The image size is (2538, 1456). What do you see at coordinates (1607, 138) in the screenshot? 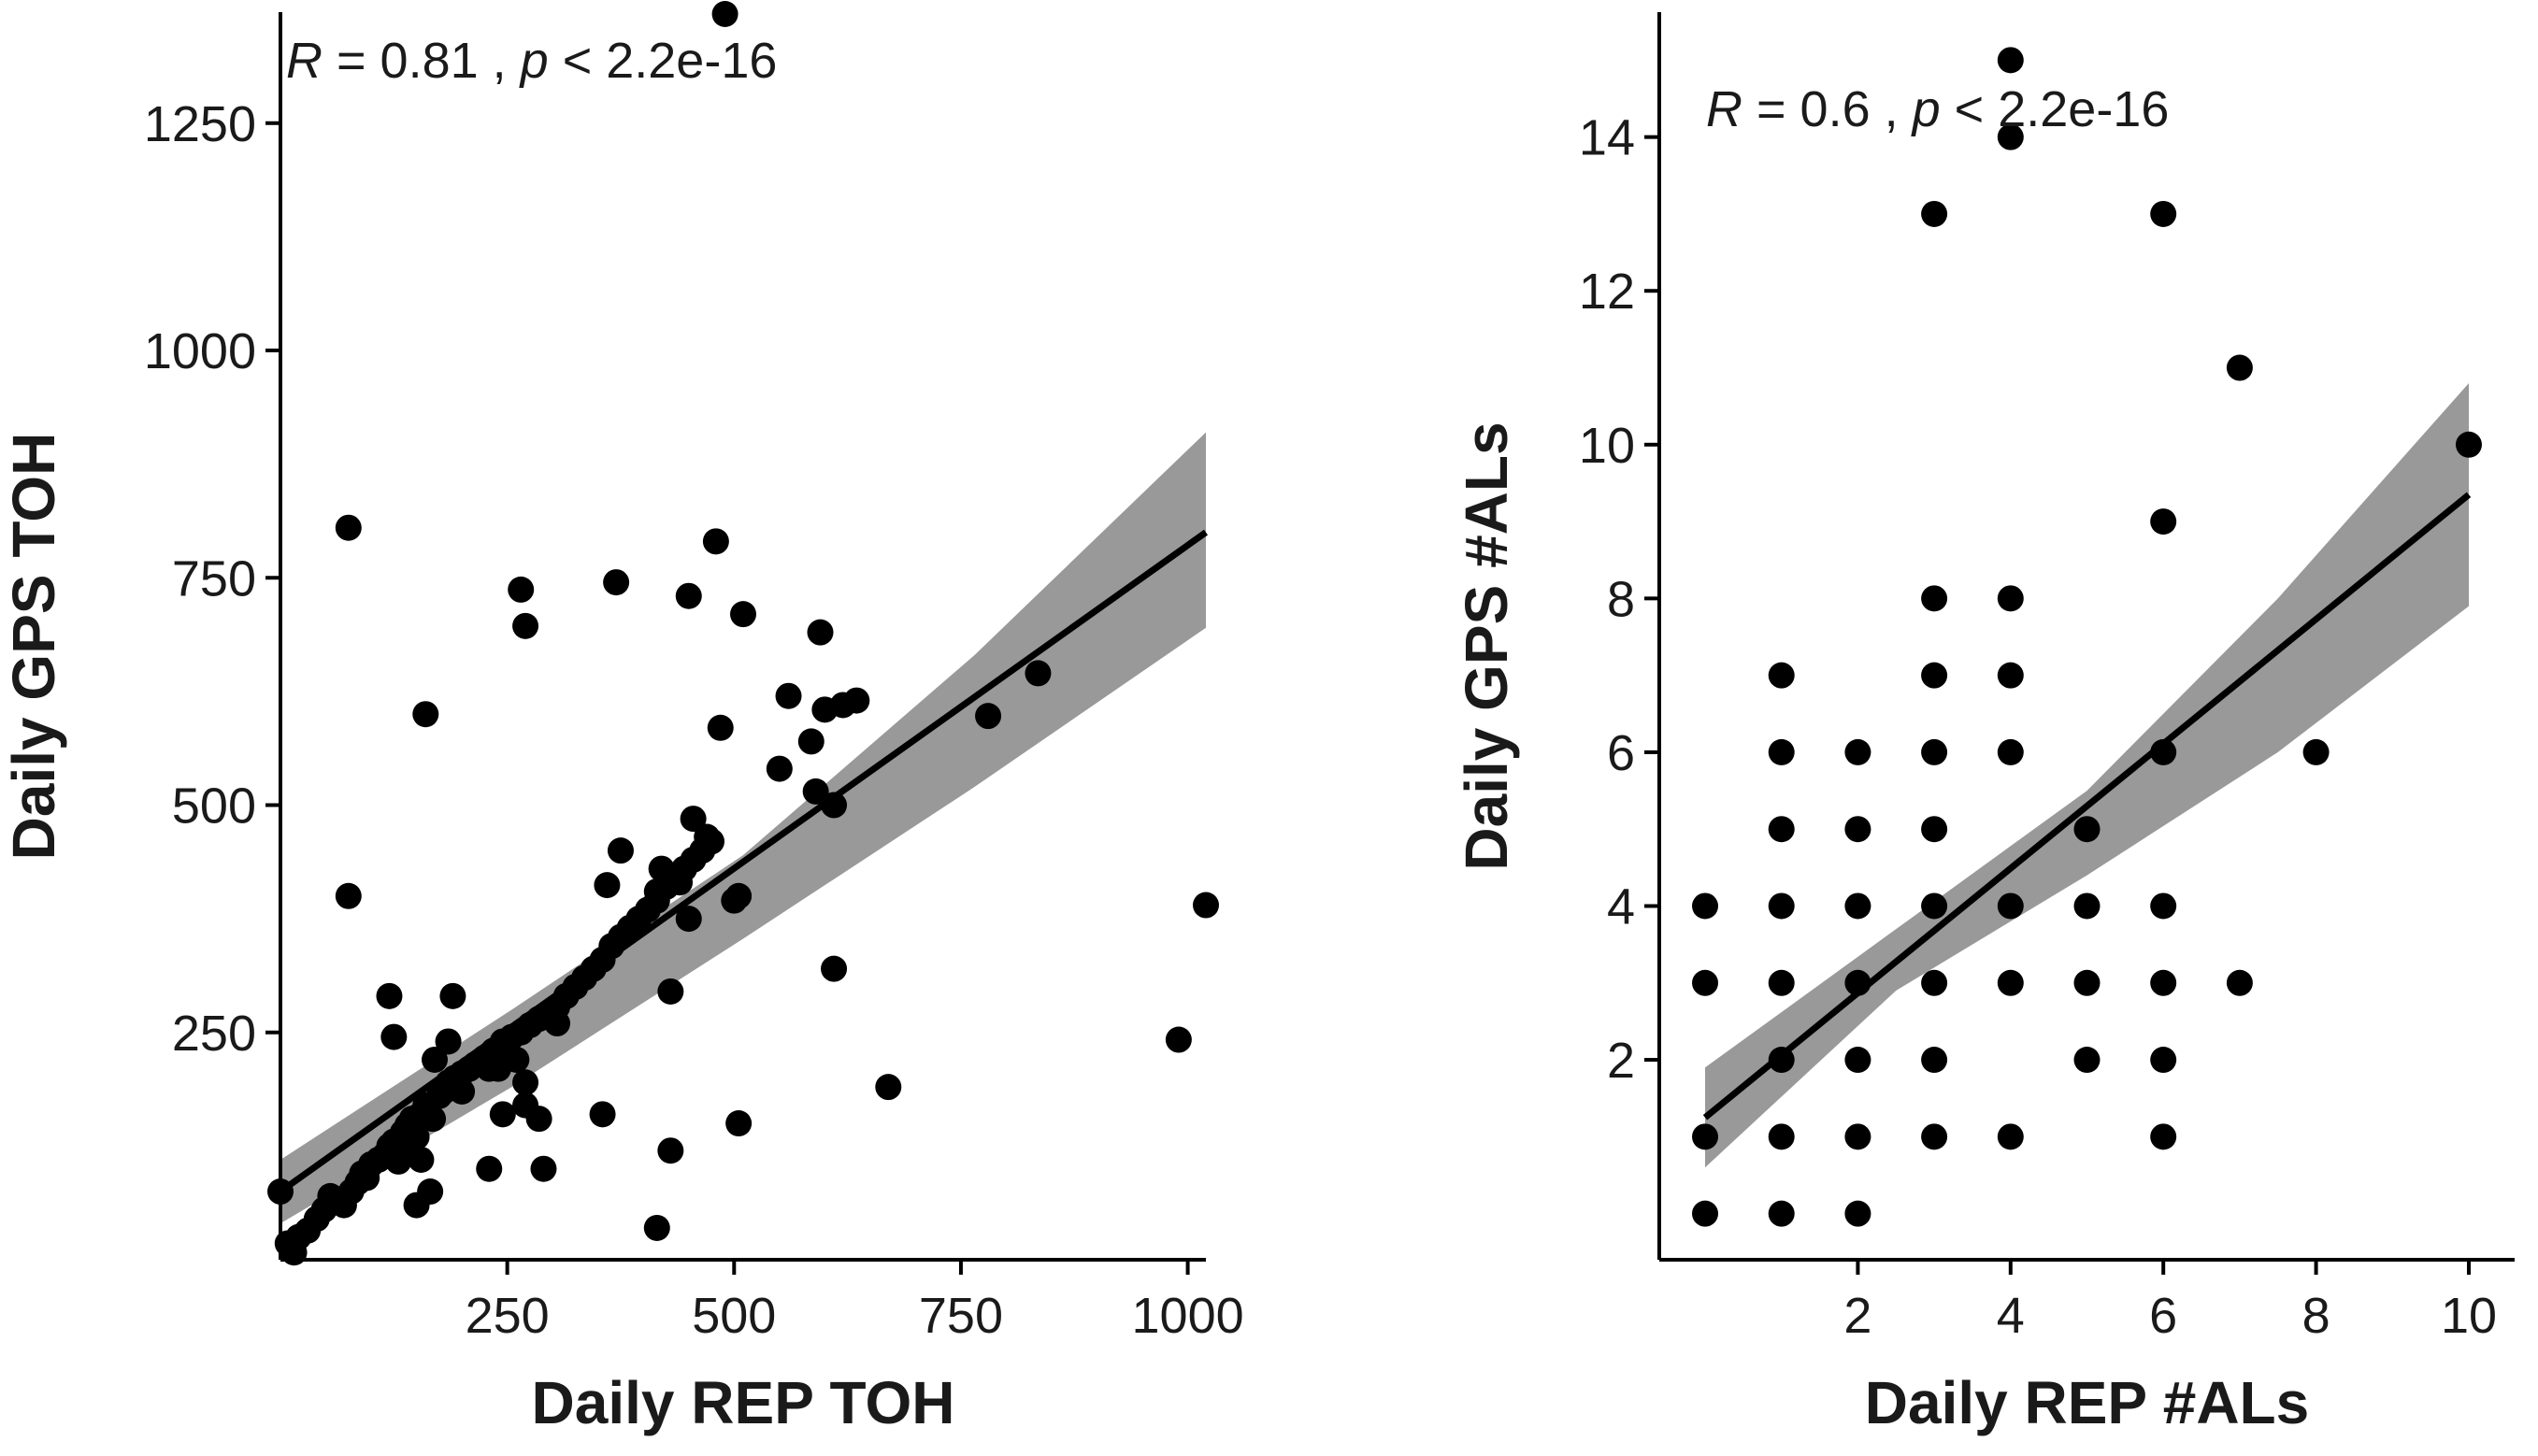
I see `y-tick-label: 14` at bounding box center [1607, 138].